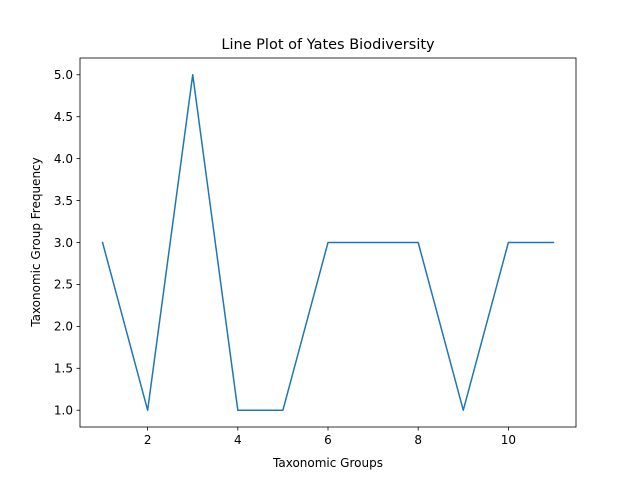 The height and width of the screenshot is (480, 640). What do you see at coordinates (418, 440) in the screenshot?
I see `x-tick-label: 8` at bounding box center [418, 440].